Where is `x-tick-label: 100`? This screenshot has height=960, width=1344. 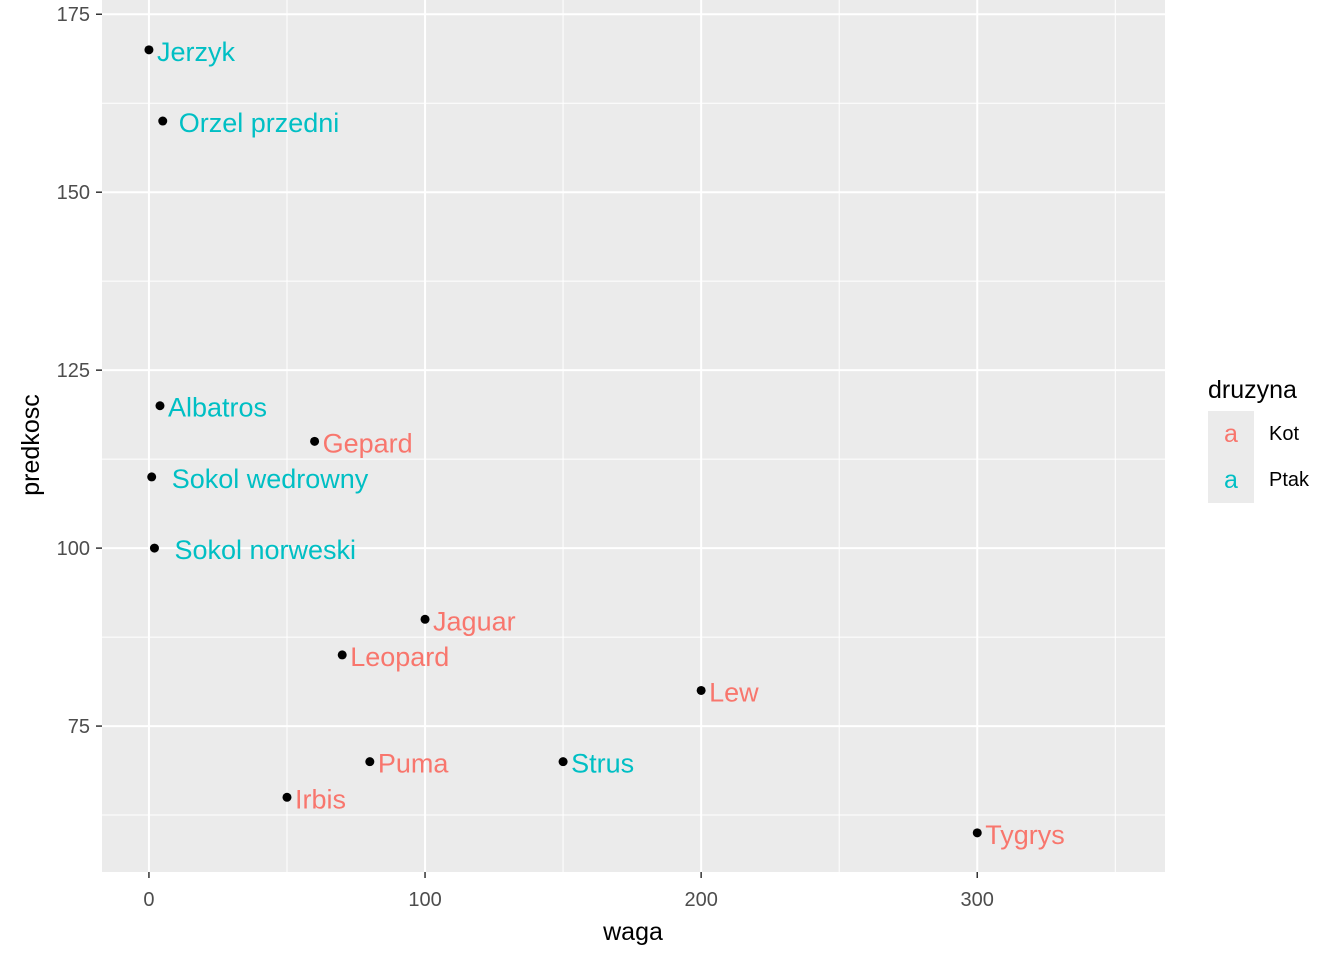
x-tick-label: 100 is located at coordinates (424, 900).